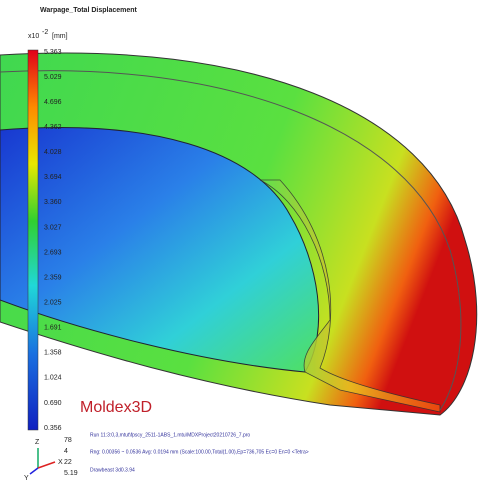 This screenshot has width=500, height=500. What do you see at coordinates (37, 442) in the screenshot?
I see `triad-label: Z` at bounding box center [37, 442].